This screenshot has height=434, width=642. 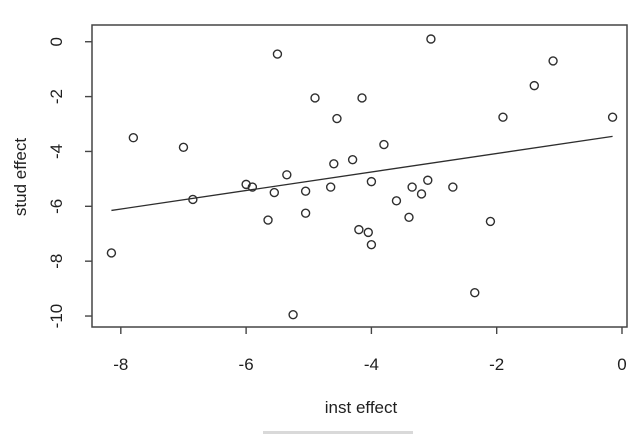 I want to click on y-axis-label: stud effect, so click(x=20, y=177).